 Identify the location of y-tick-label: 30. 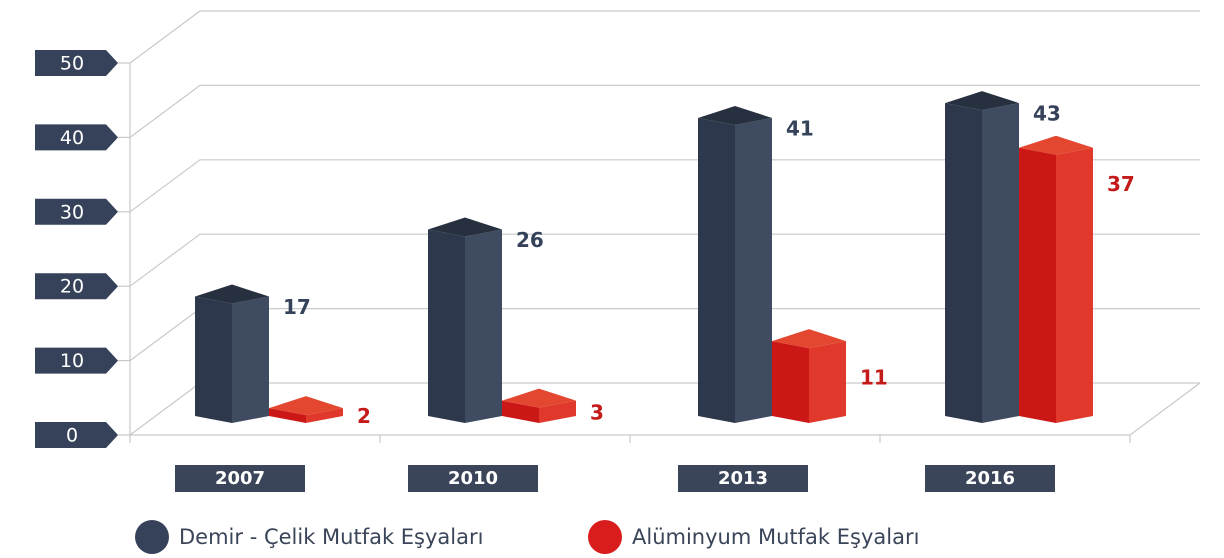
(72, 212).